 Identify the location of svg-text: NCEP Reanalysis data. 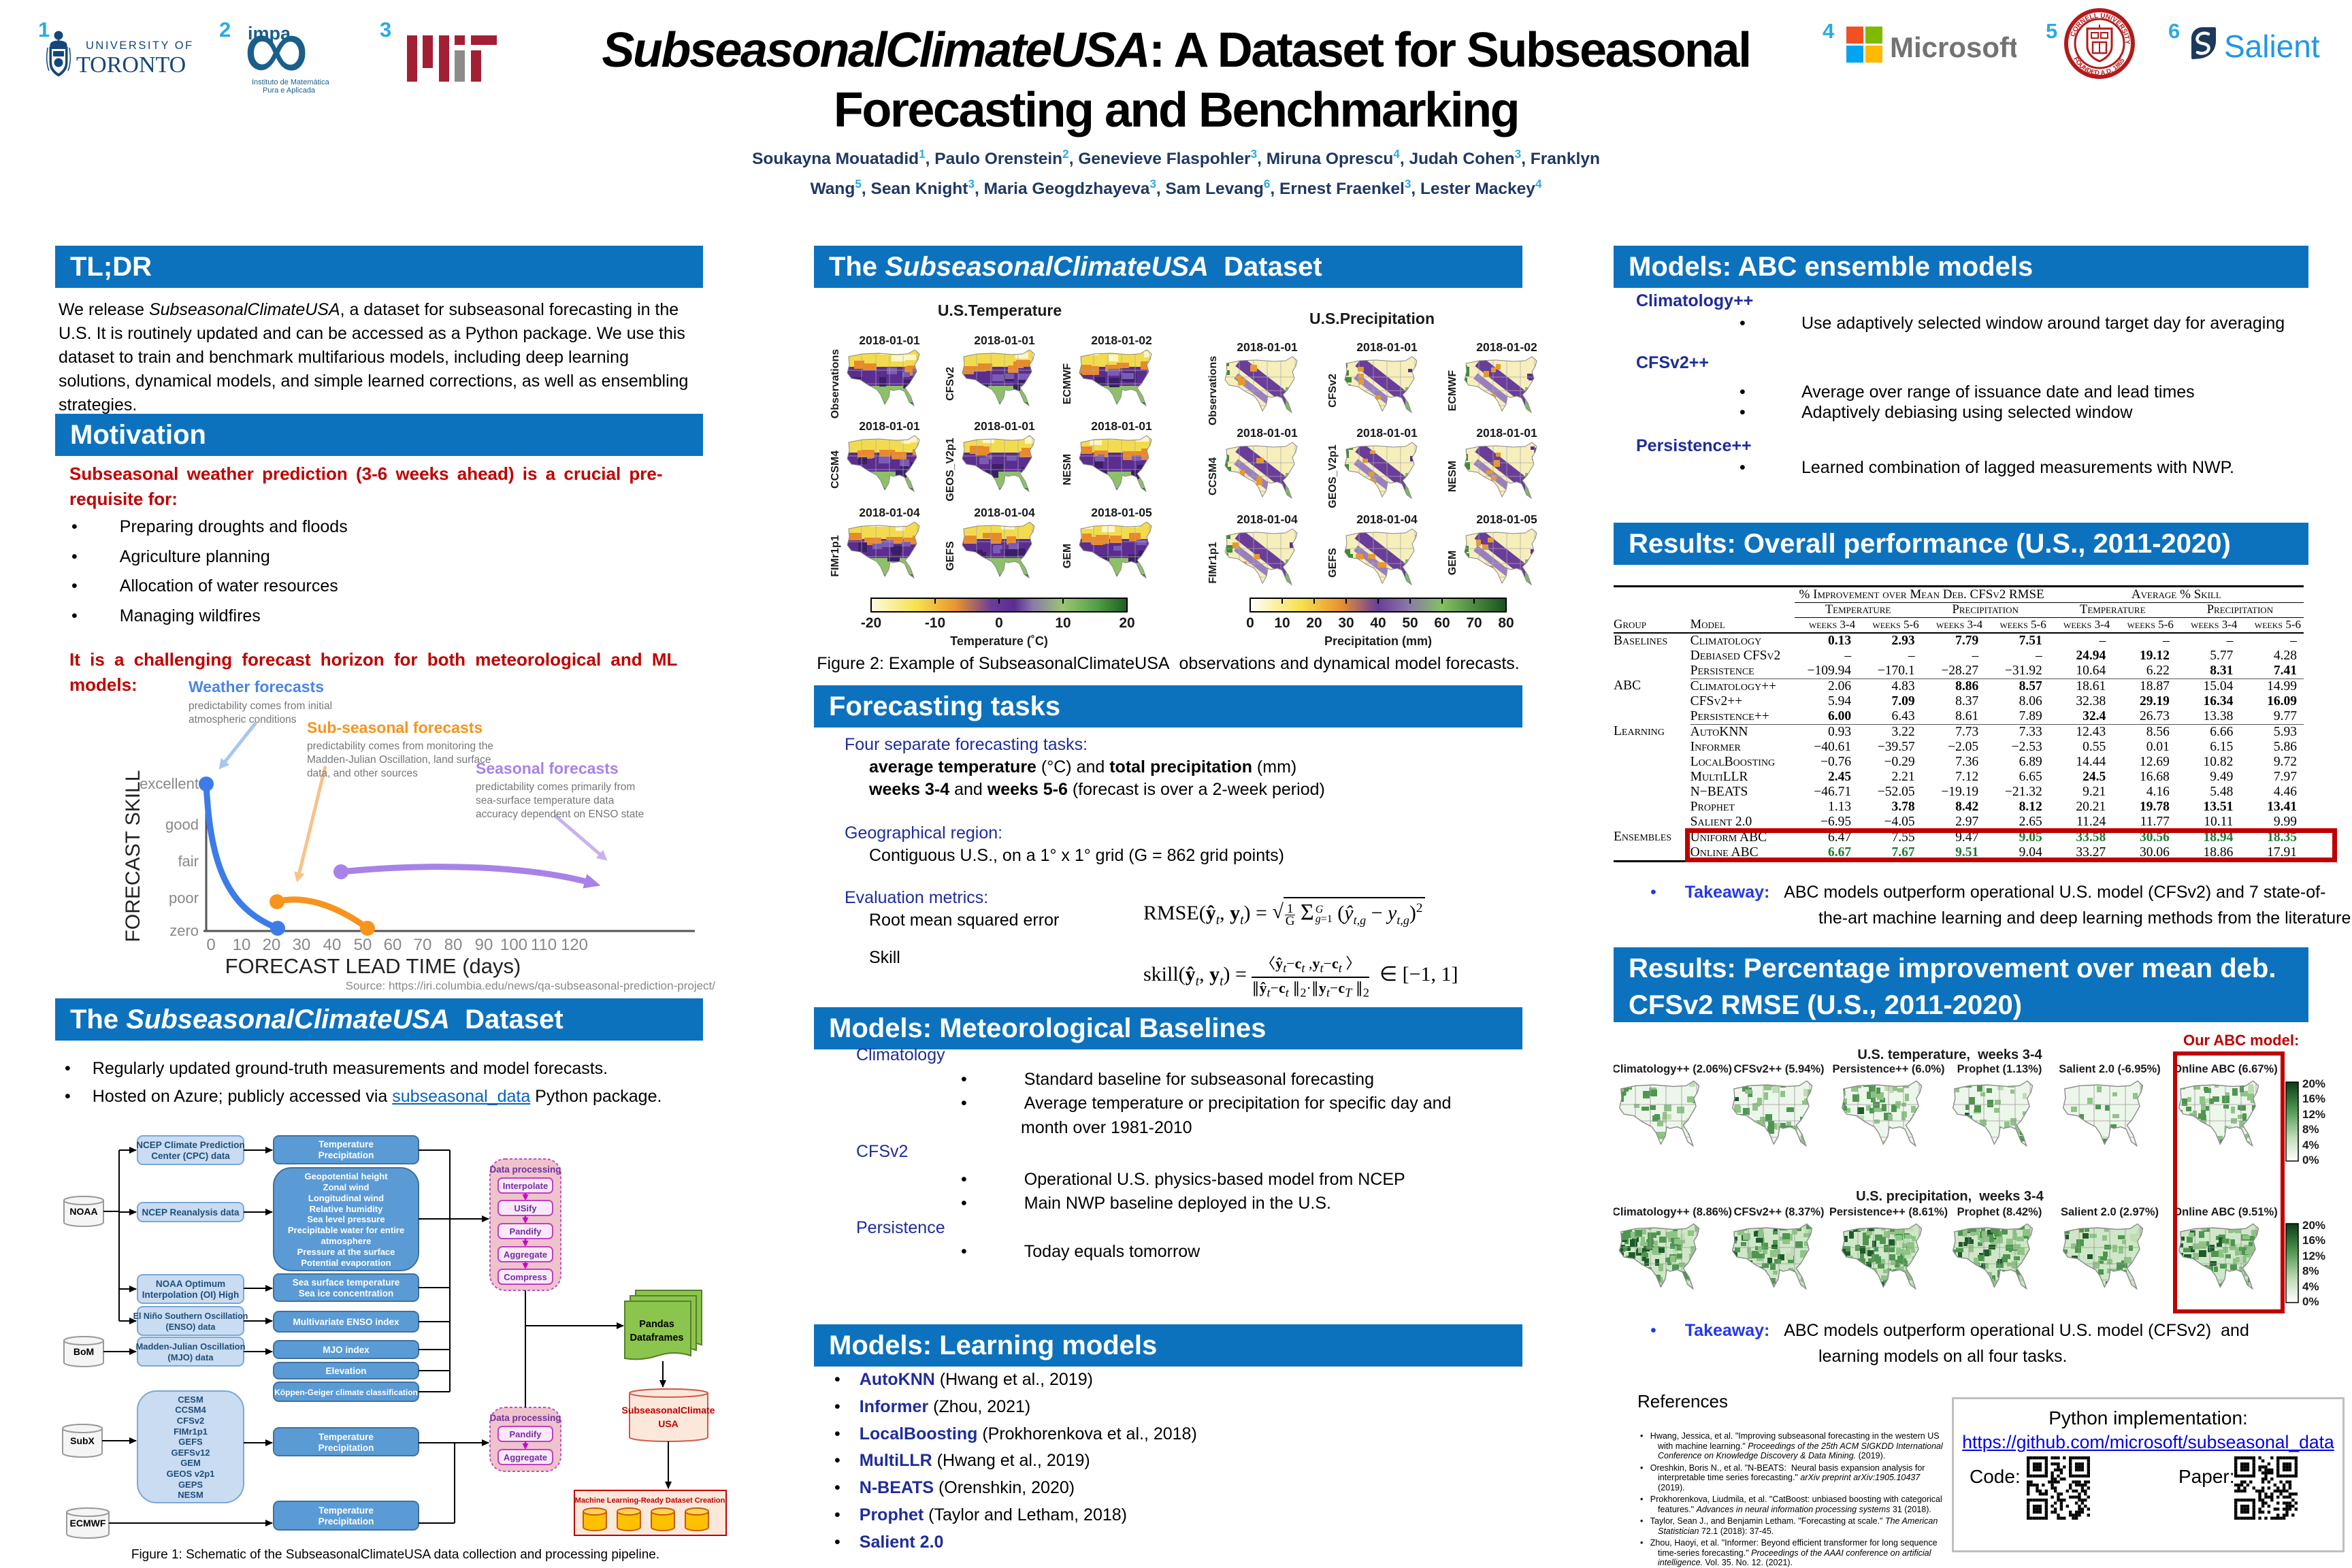
(191, 1212).